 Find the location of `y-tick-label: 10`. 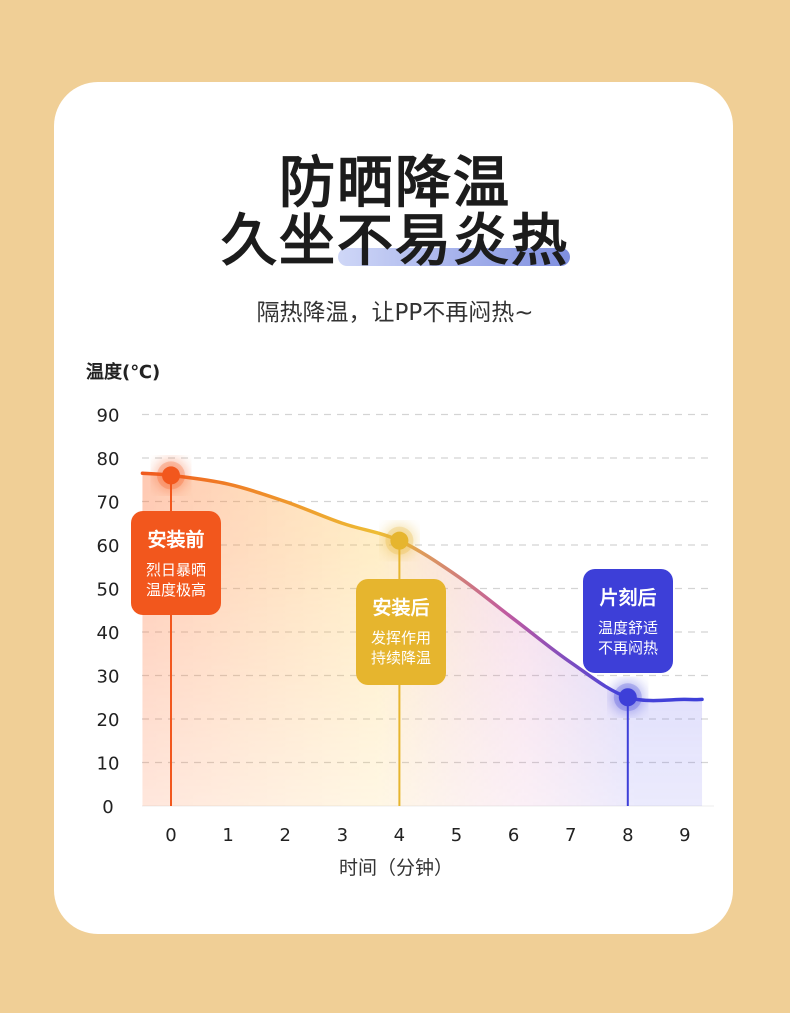

y-tick-label: 10 is located at coordinates (108, 764).